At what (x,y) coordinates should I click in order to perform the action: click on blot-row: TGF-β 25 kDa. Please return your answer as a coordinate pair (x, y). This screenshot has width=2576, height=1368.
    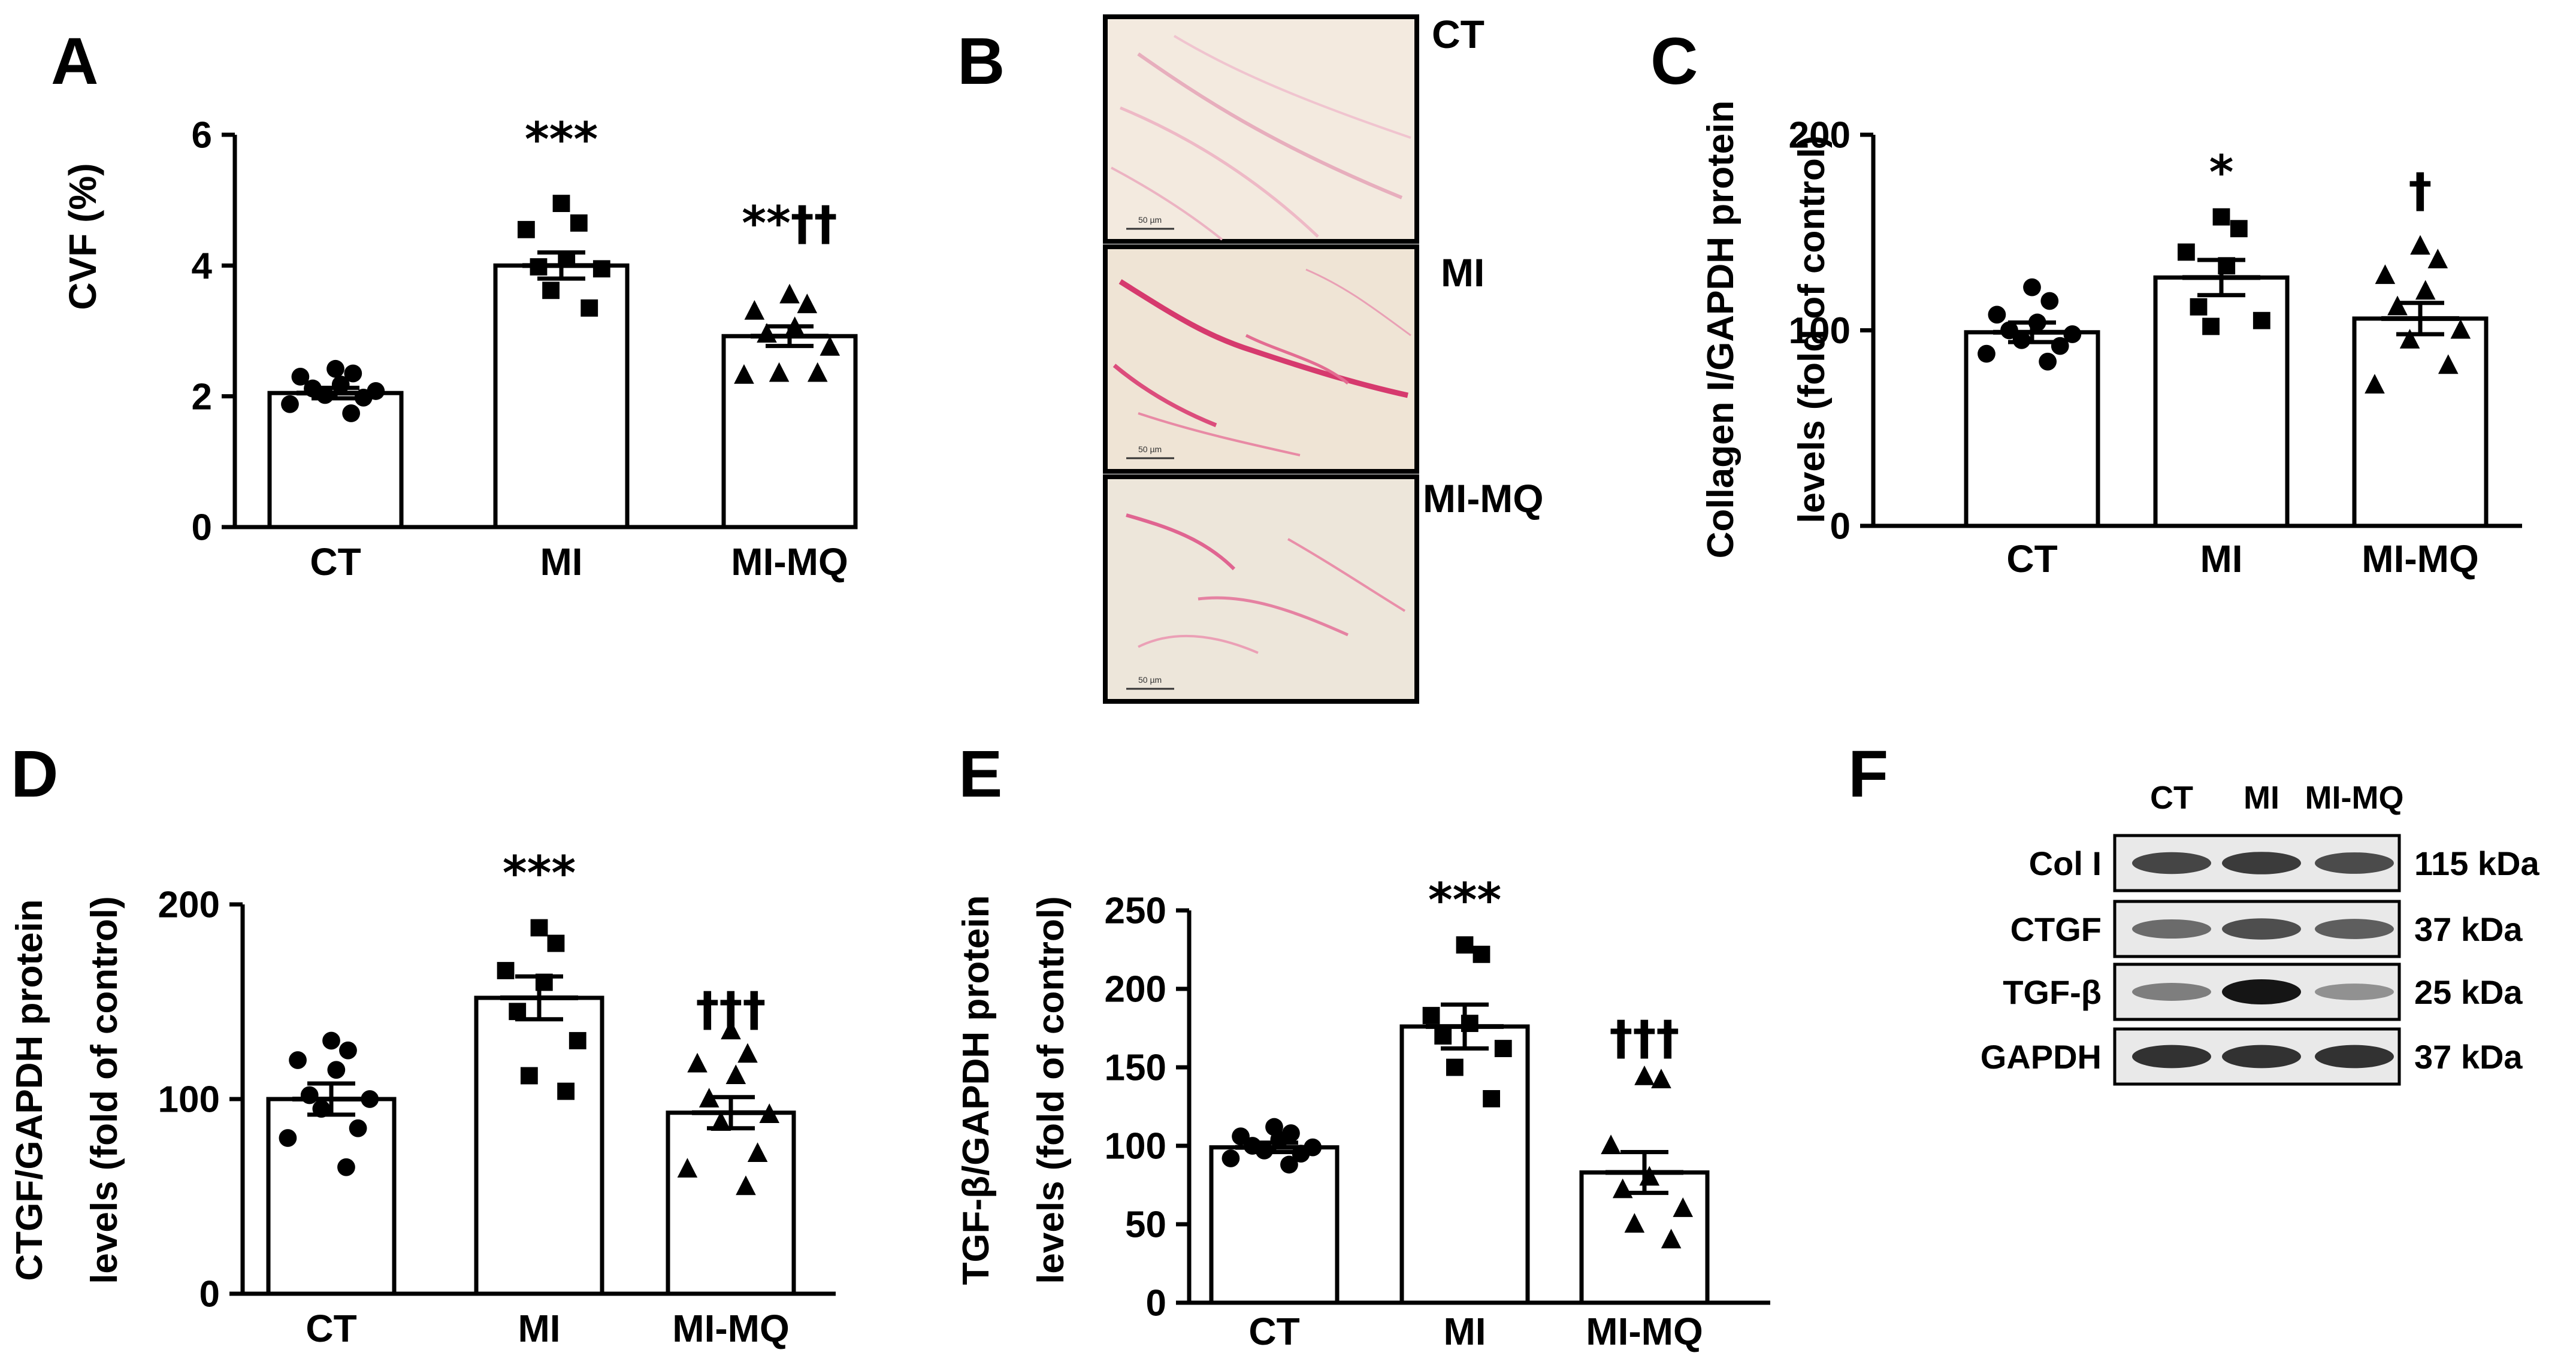
    Looking at the image, I should click on (2263, 992).